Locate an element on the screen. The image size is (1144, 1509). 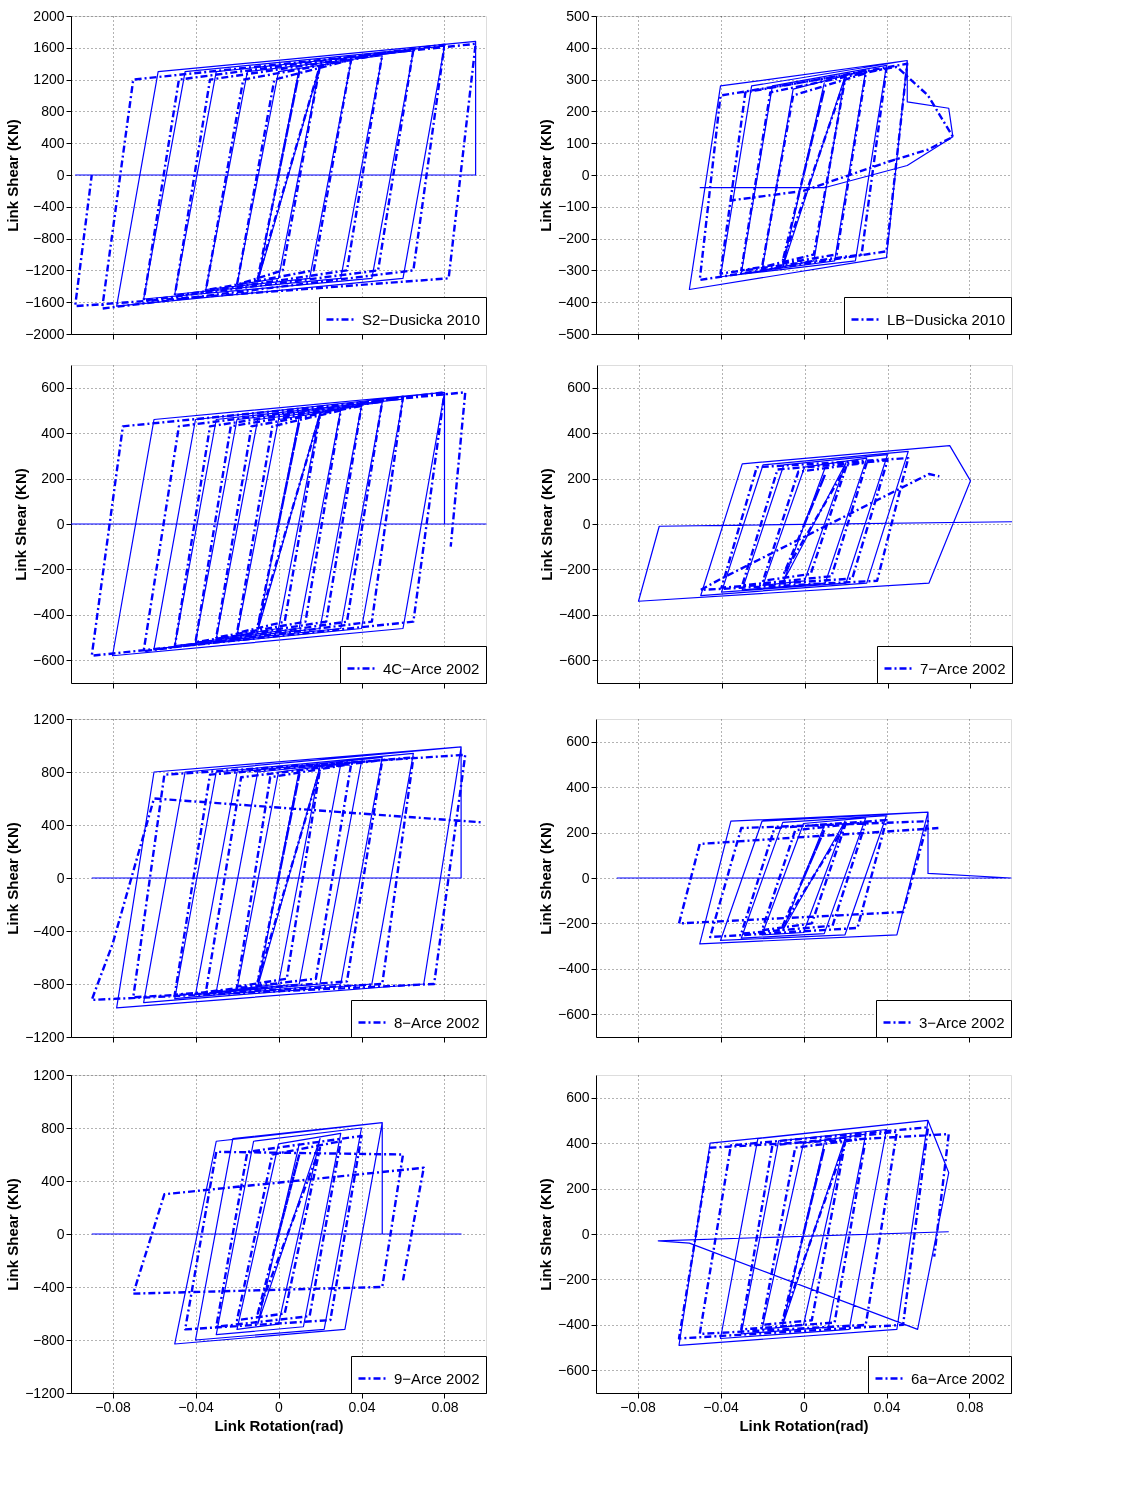
legend-label: 6a−Arce 2002 is located at coordinates (958, 1378).